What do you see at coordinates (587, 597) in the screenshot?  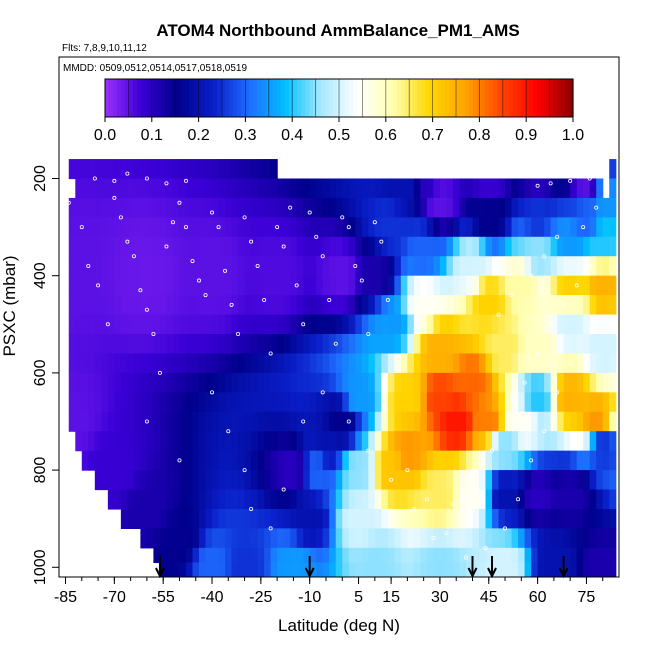 I see `x-tick-label: 75` at bounding box center [587, 597].